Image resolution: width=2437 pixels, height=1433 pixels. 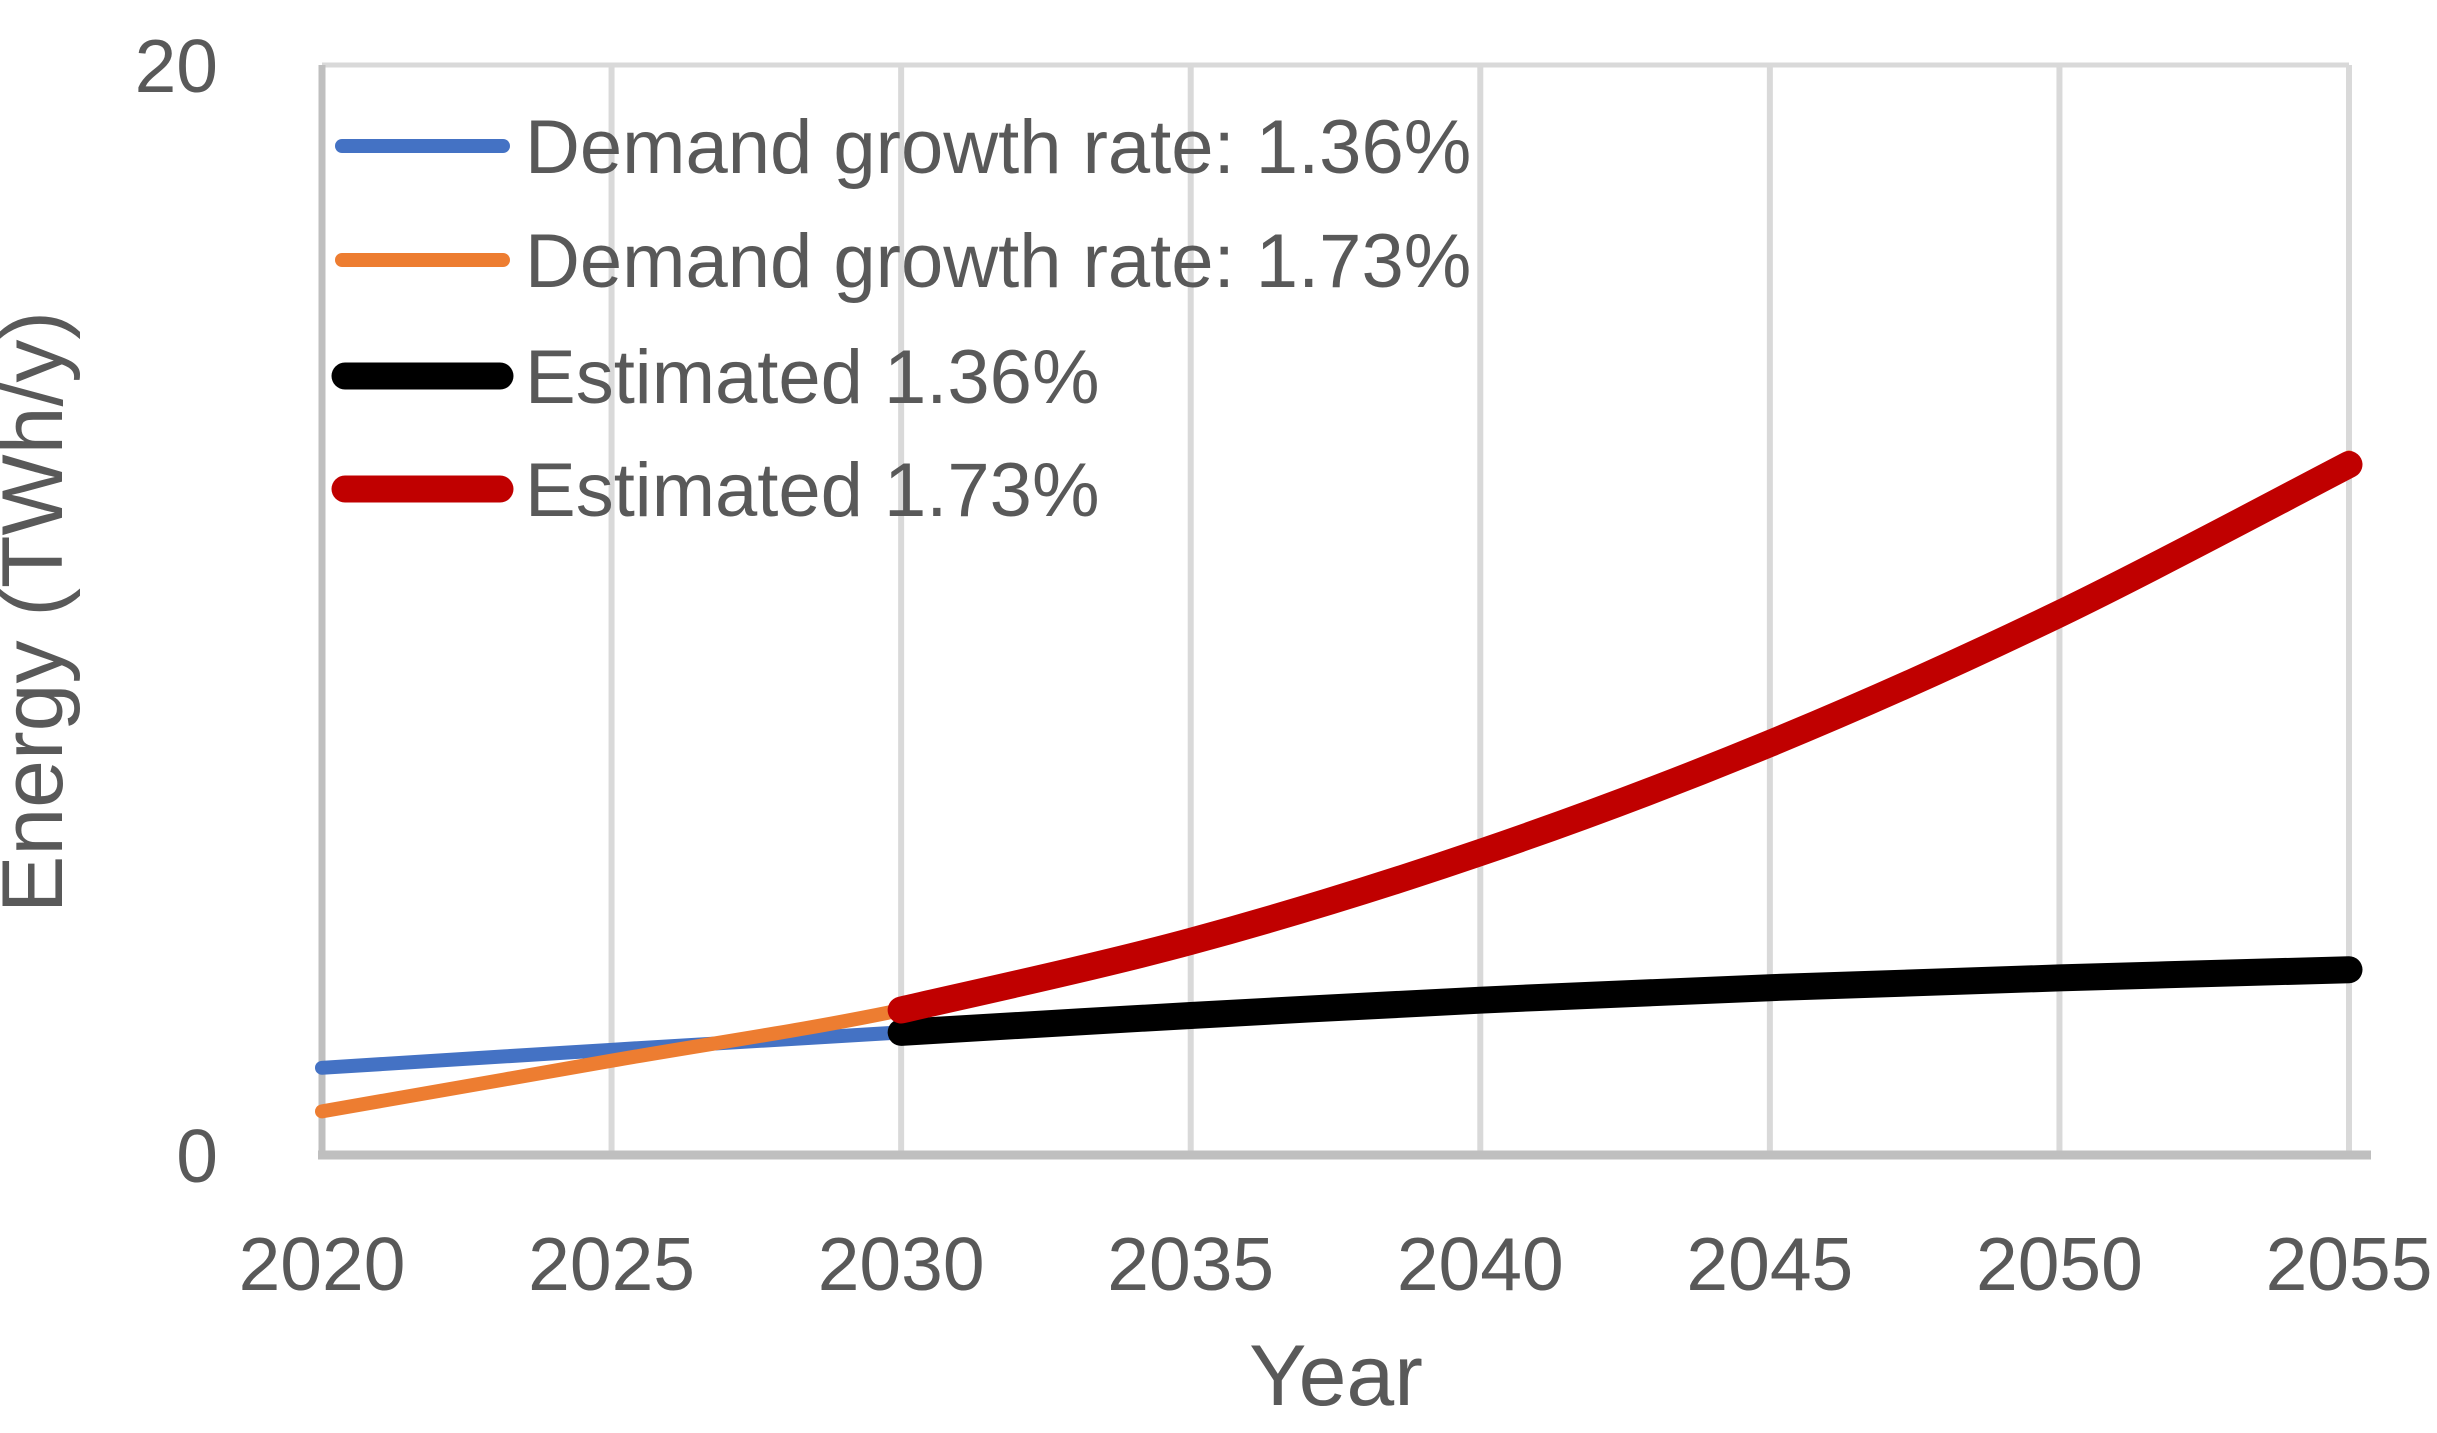 I want to click on legend-entry-demand-1.73: Demand growth rate: 1.73%, so click(x=903, y=261).